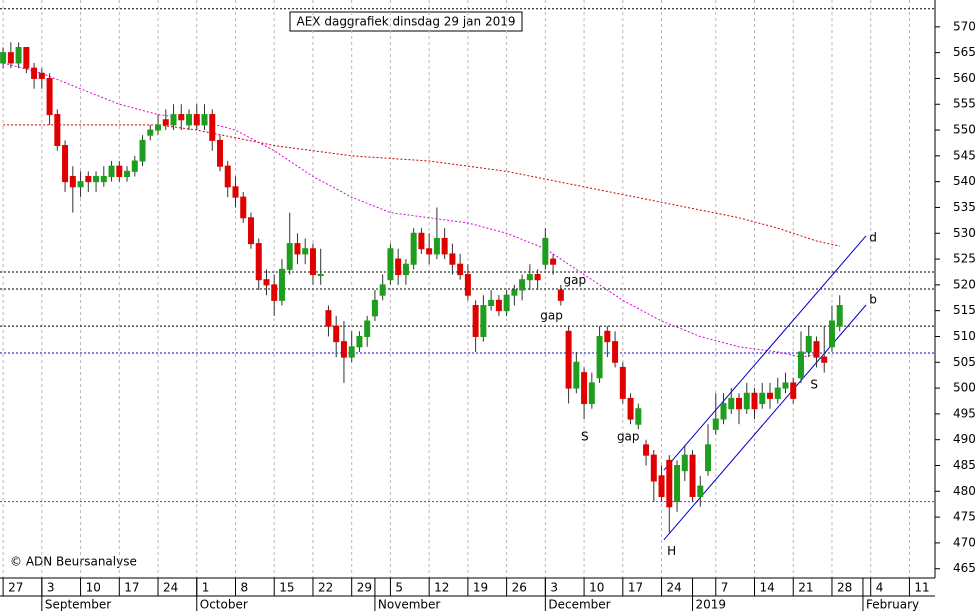 The height and width of the screenshot is (611, 980). Describe the element at coordinates (725, 588) in the screenshot. I see `x-tick-label: 7` at that location.